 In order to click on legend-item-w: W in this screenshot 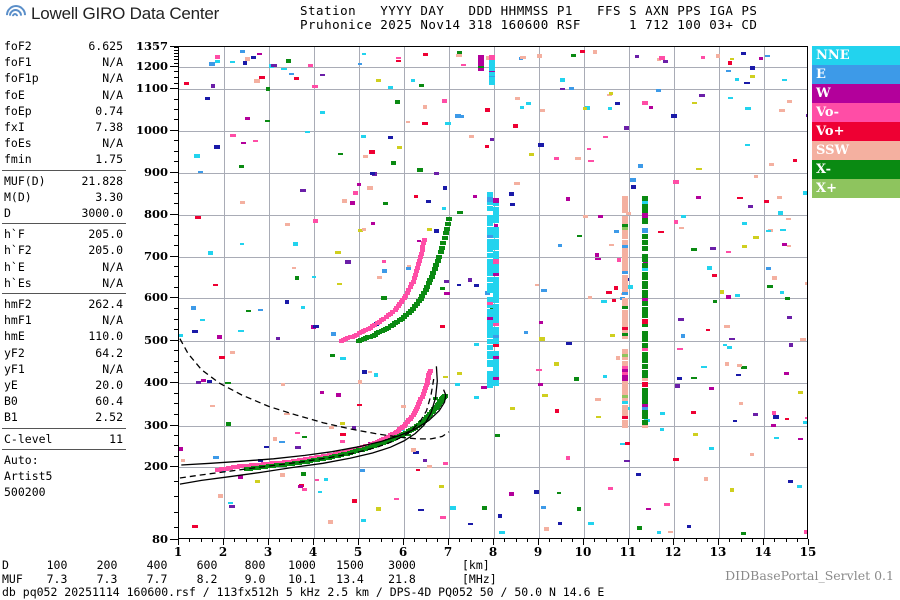, I will do `click(856, 93)`.